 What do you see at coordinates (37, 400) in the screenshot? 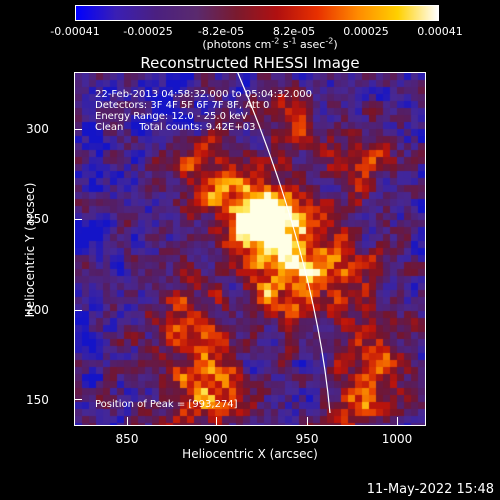
I see `y-tick-label: 150` at bounding box center [37, 400].